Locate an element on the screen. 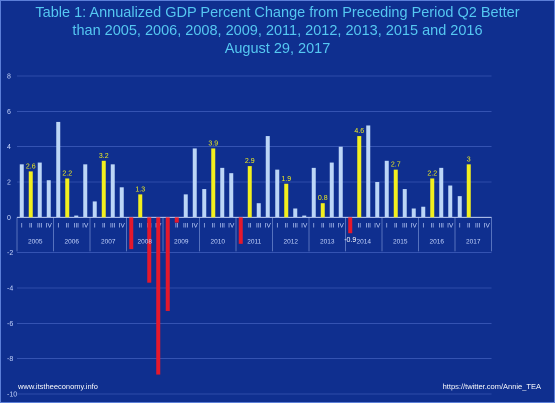 The width and height of the screenshot is (555, 403). y-tick-label: 0 is located at coordinates (9, 218).